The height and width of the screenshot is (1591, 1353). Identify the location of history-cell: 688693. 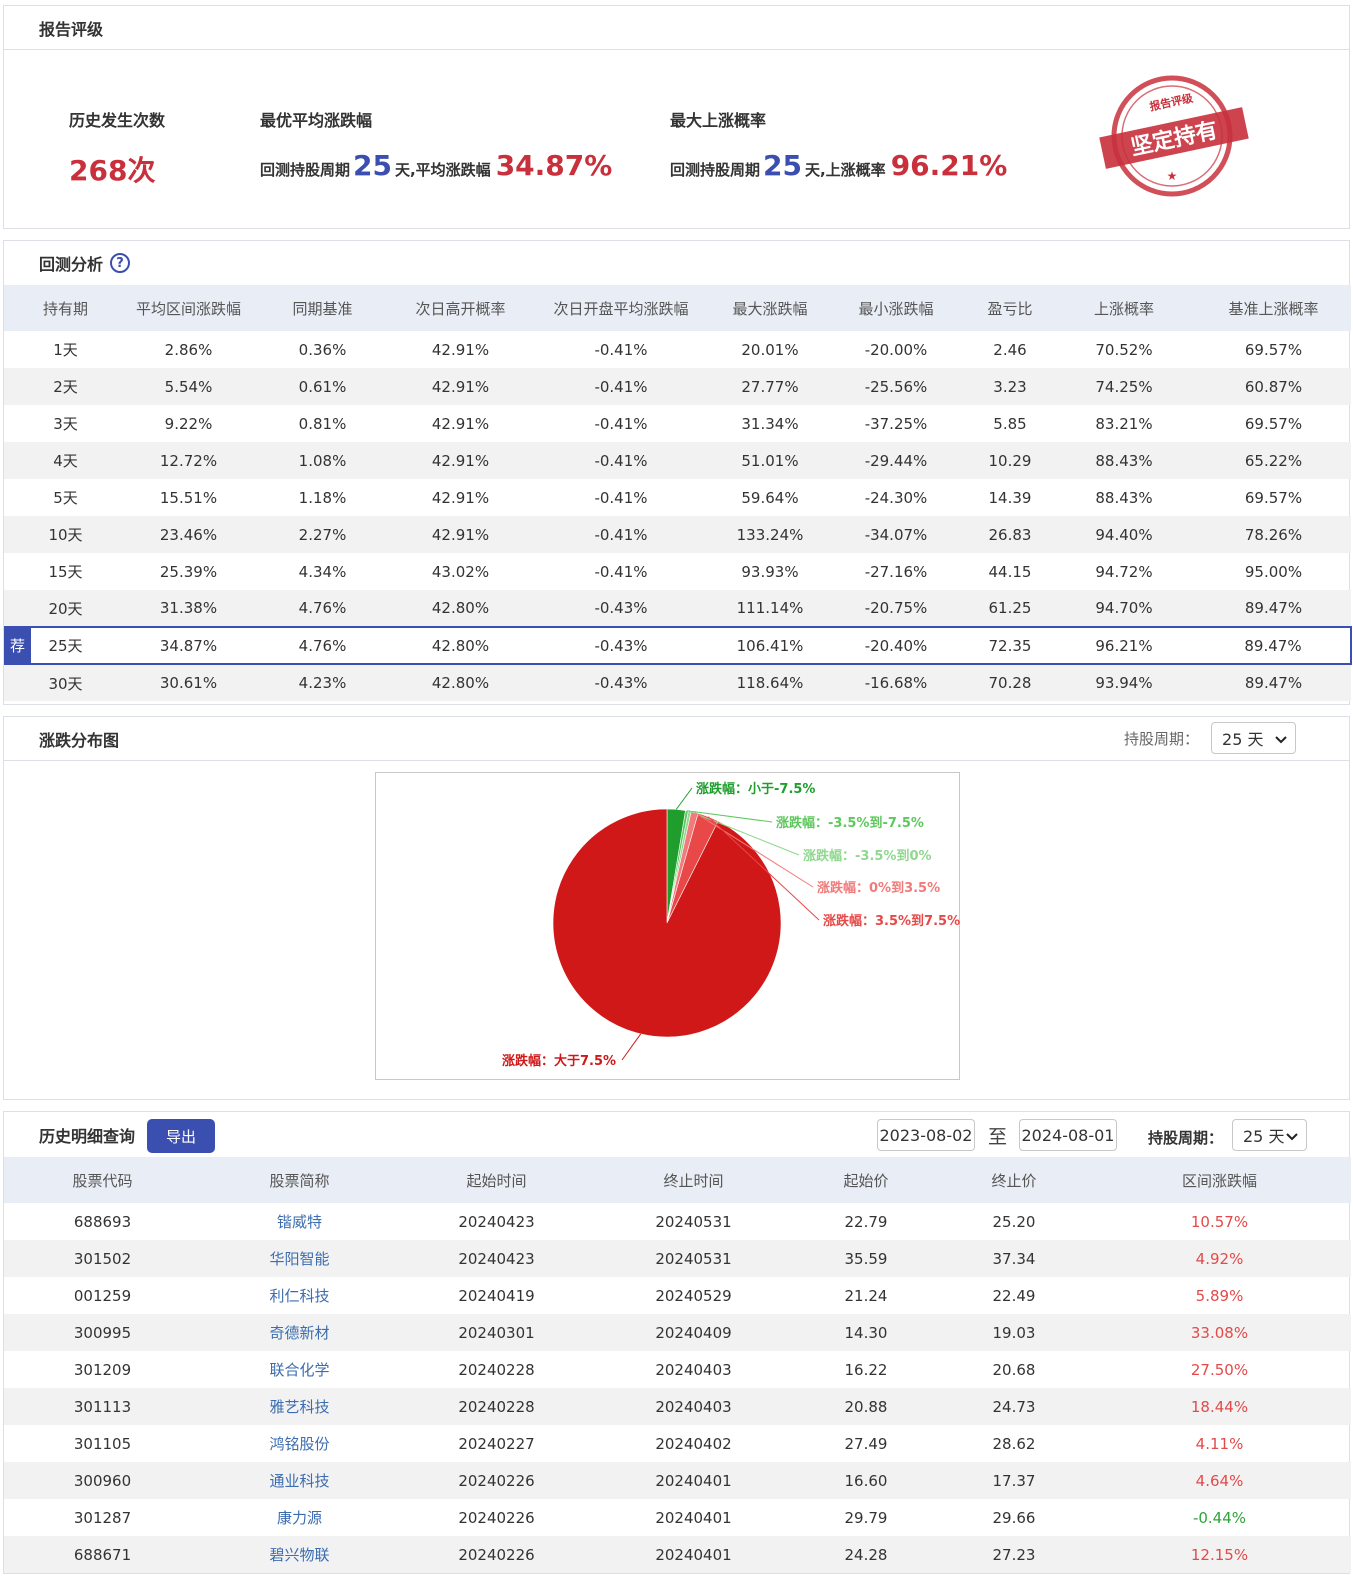
(102, 1221).